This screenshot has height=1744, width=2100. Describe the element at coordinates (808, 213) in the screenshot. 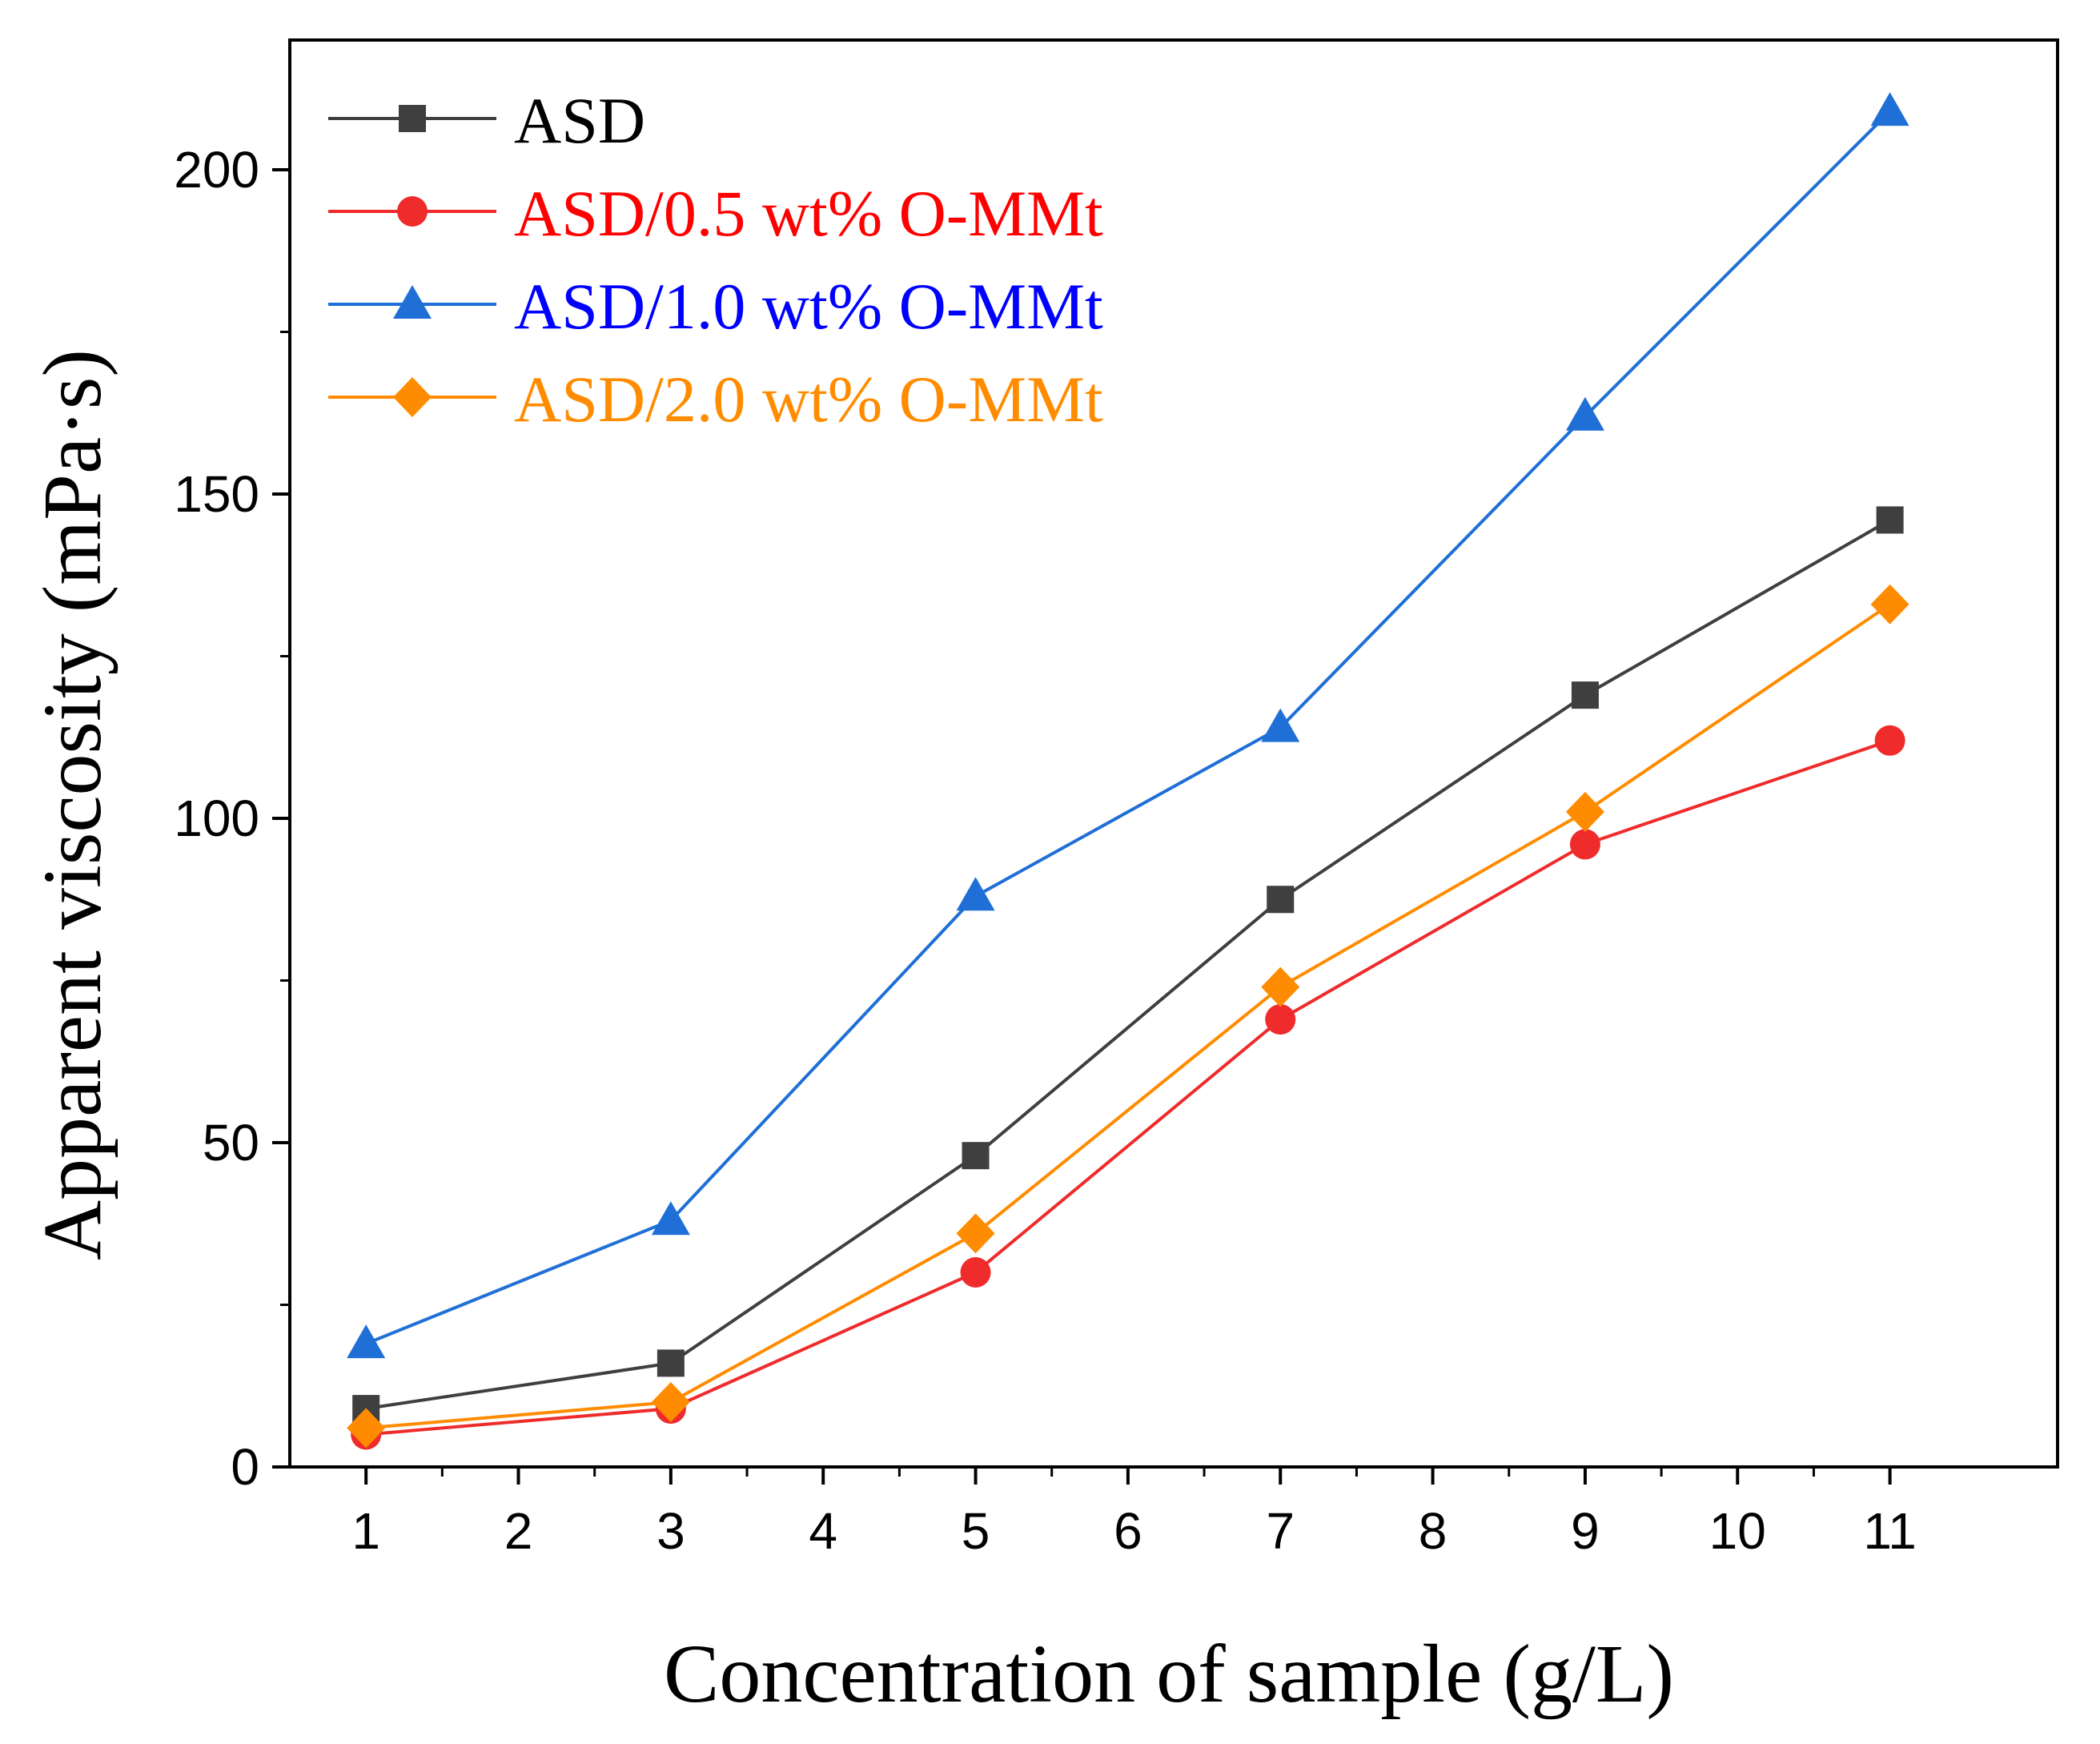

I see `legend-label: ASD/0.5 wt% O-MMt` at that location.